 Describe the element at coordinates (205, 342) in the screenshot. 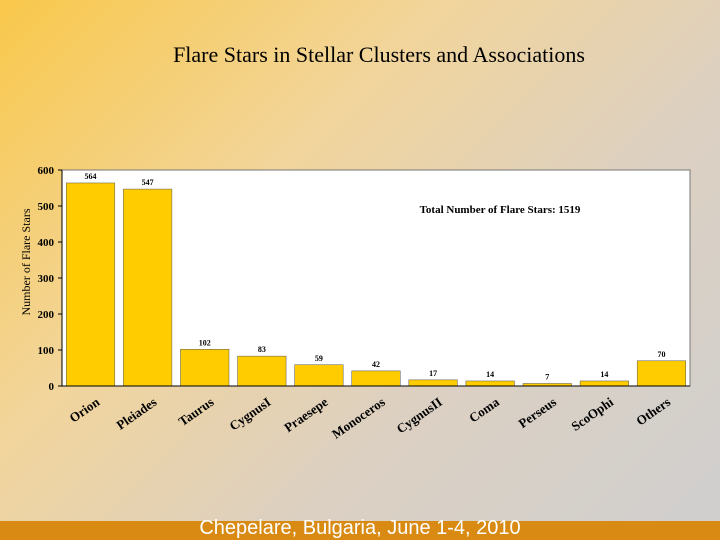

I see `bar-value-label: 102` at that location.